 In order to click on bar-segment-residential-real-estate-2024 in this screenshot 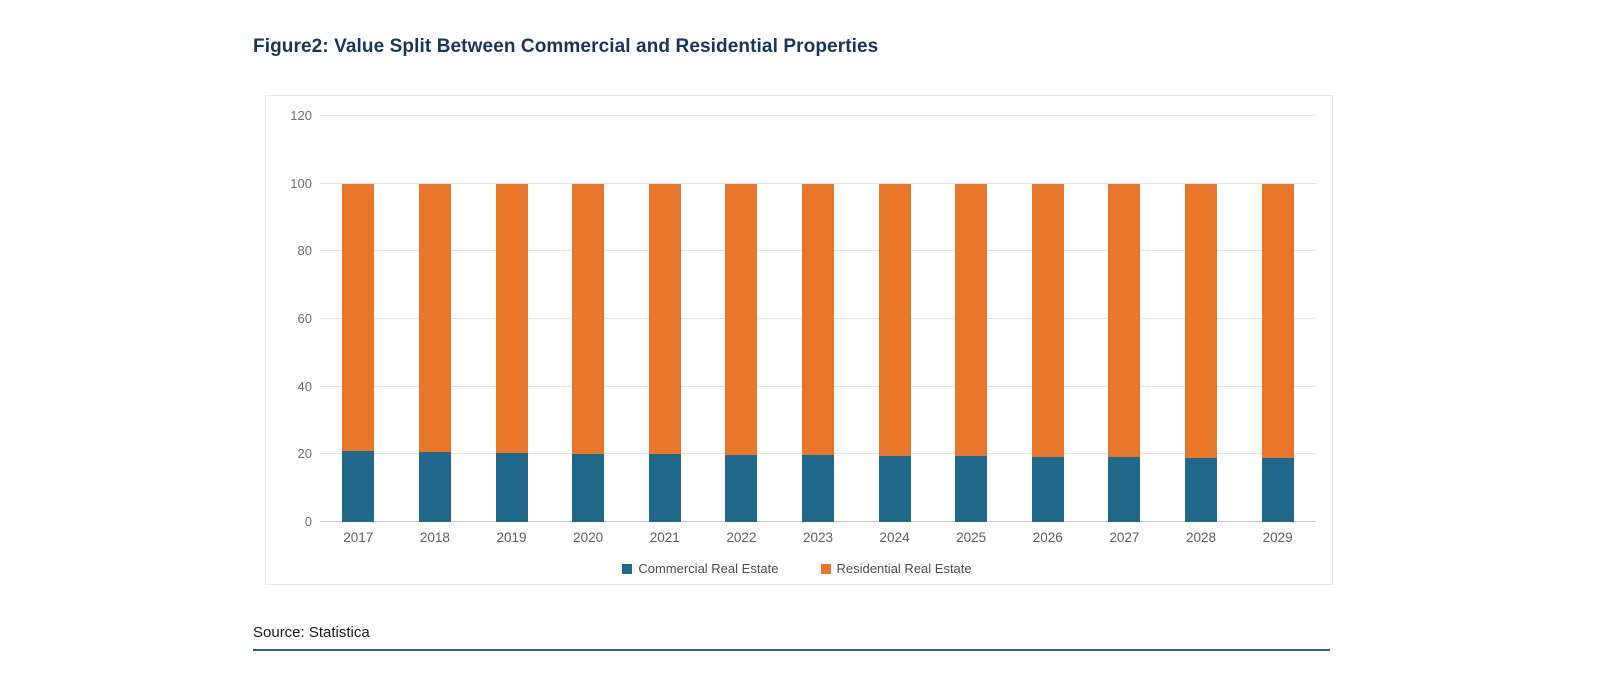, I will do `click(894, 319)`.